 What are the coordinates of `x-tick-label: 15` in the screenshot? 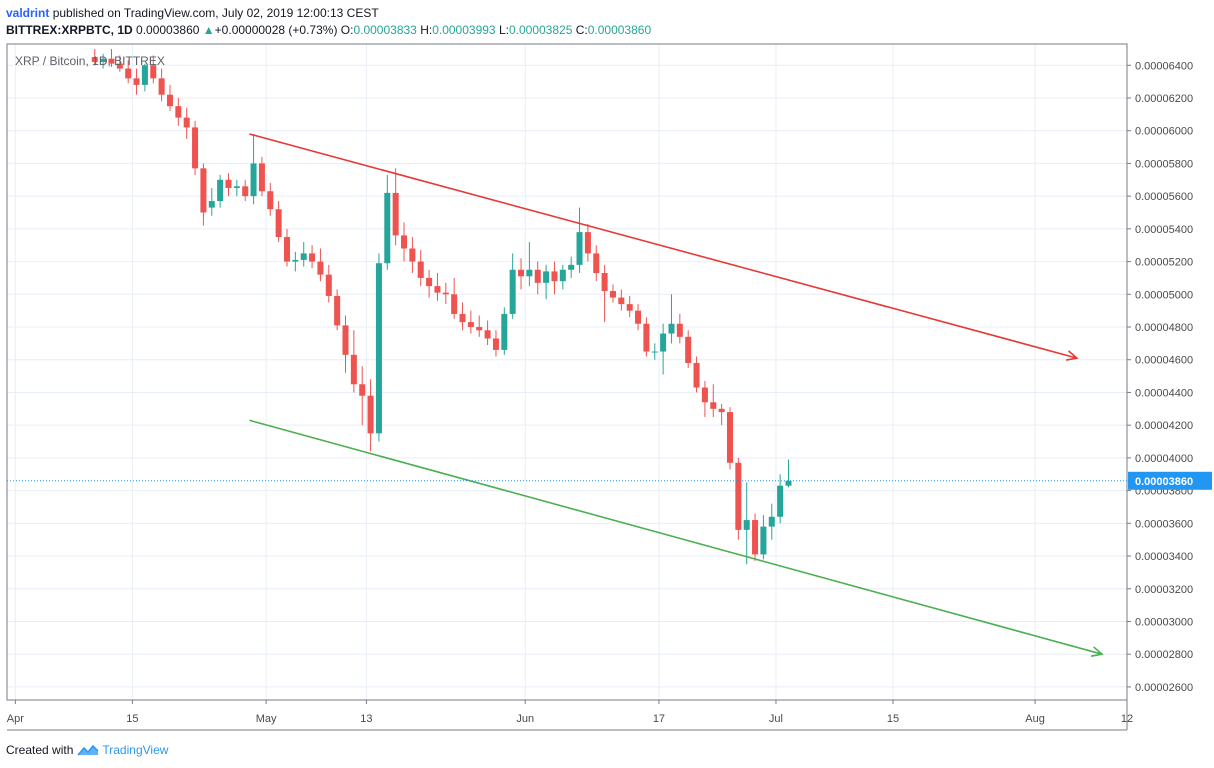 It's located at (132, 719).